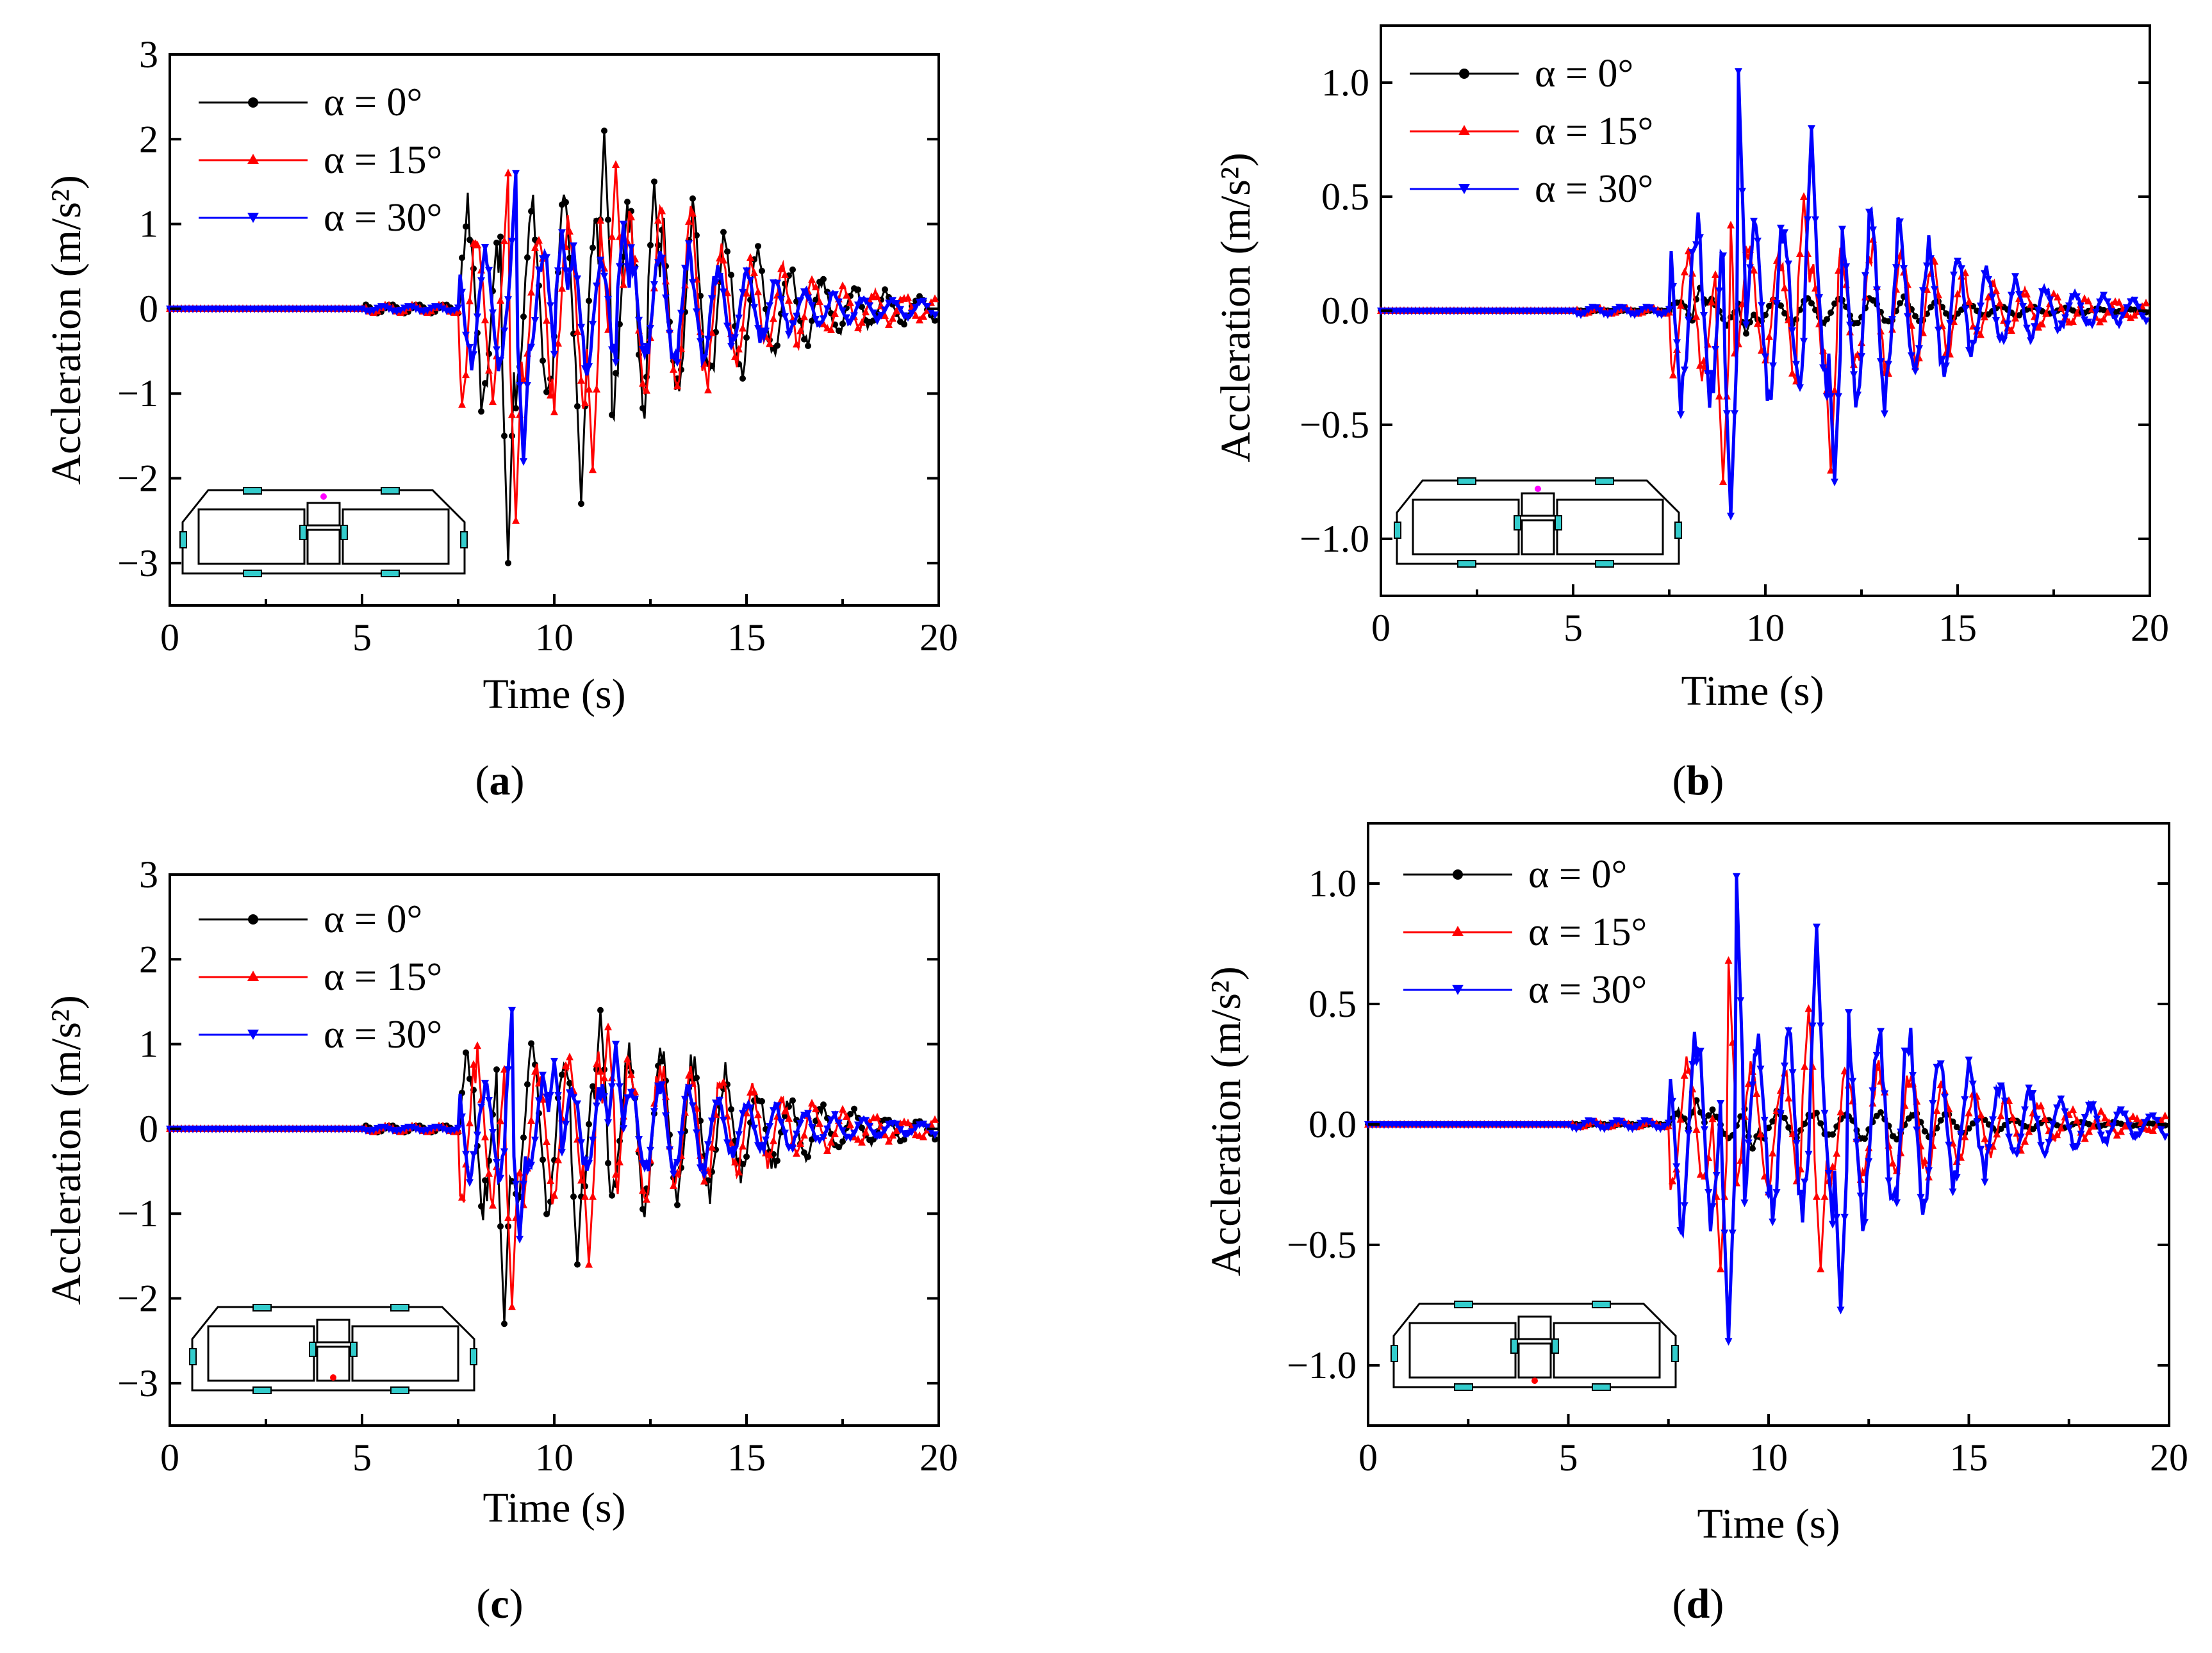 This screenshot has height=1653, width=2212. What do you see at coordinates (148, 1044) in the screenshot?
I see `y-tick-label: 1` at bounding box center [148, 1044].